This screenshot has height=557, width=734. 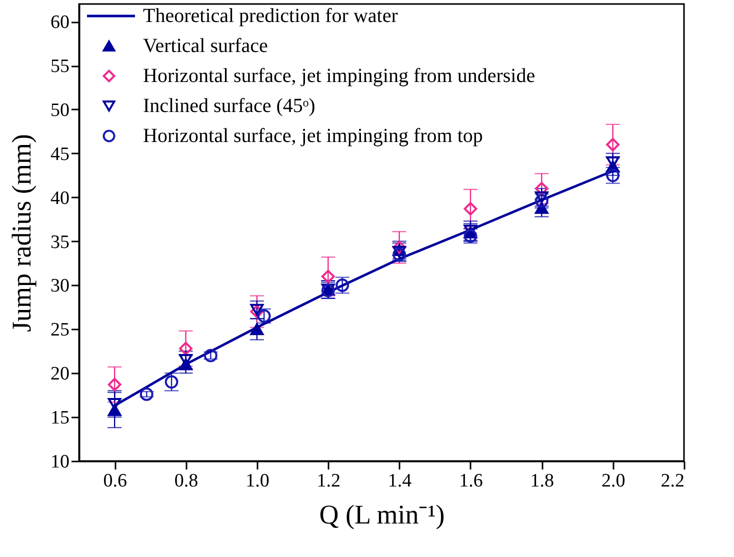 What do you see at coordinates (115, 481) in the screenshot?
I see `x-tick-label: 0.6` at bounding box center [115, 481].